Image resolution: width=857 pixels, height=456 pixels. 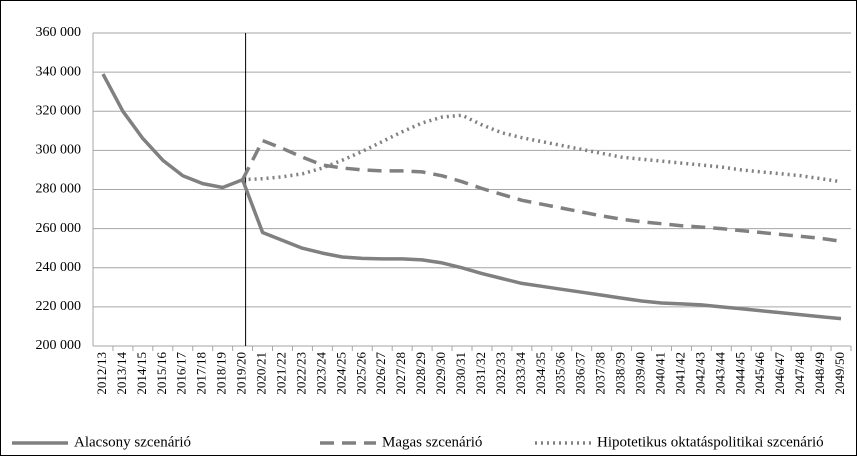 What do you see at coordinates (132, 442) in the screenshot?
I see `legend-label: Alacsony szcenárió` at bounding box center [132, 442].